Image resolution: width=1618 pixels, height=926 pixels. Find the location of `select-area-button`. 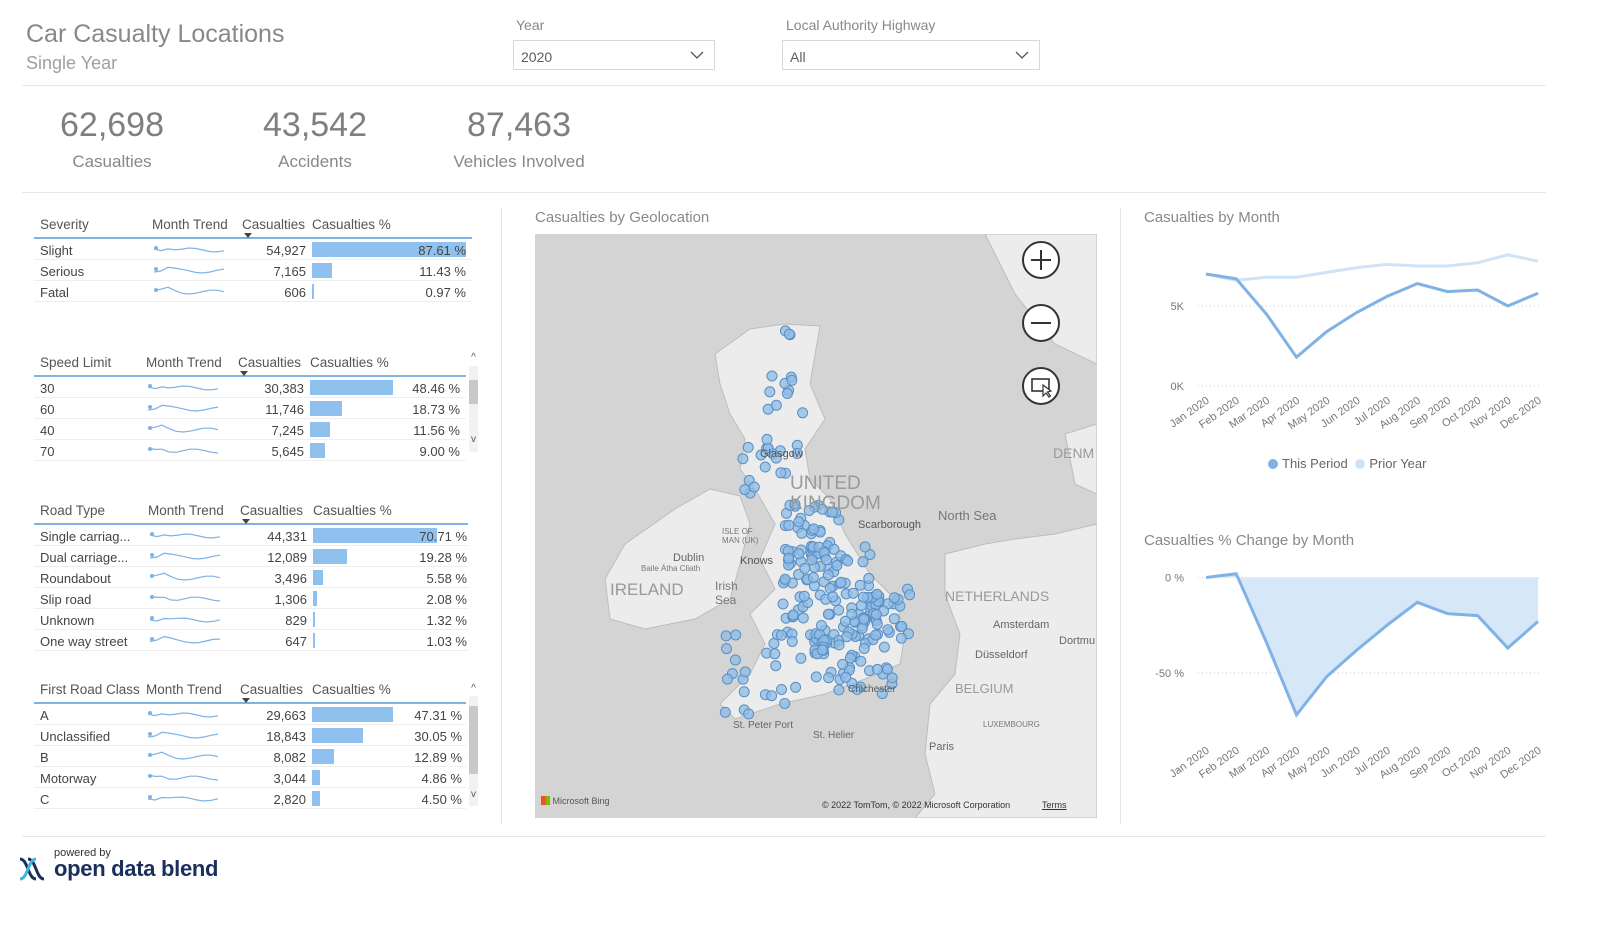

select-area-button is located at coordinates (1041, 386).